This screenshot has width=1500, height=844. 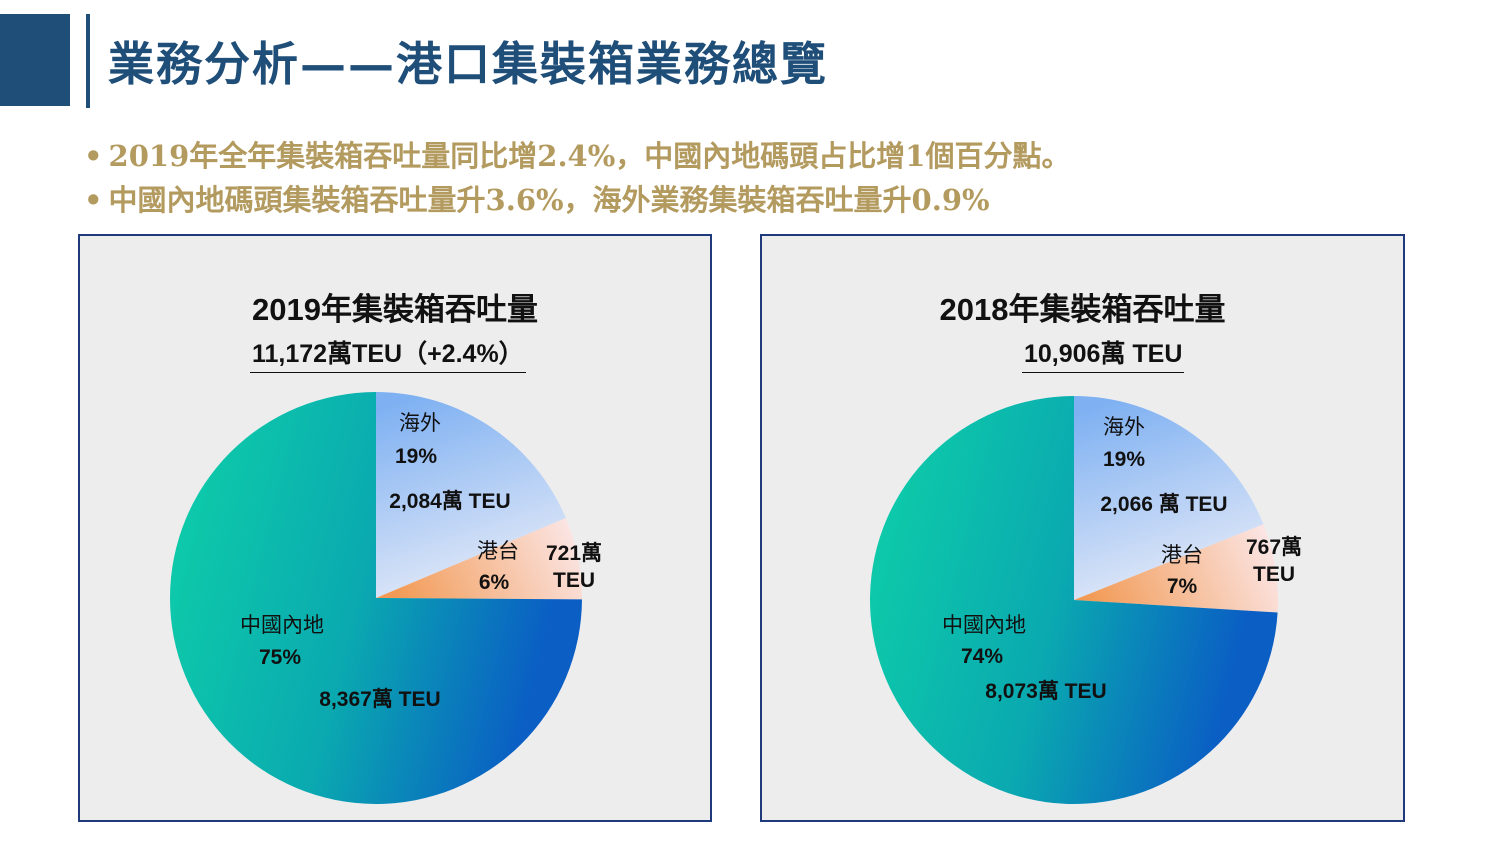 I want to click on corner-block, so click(x=35, y=60).